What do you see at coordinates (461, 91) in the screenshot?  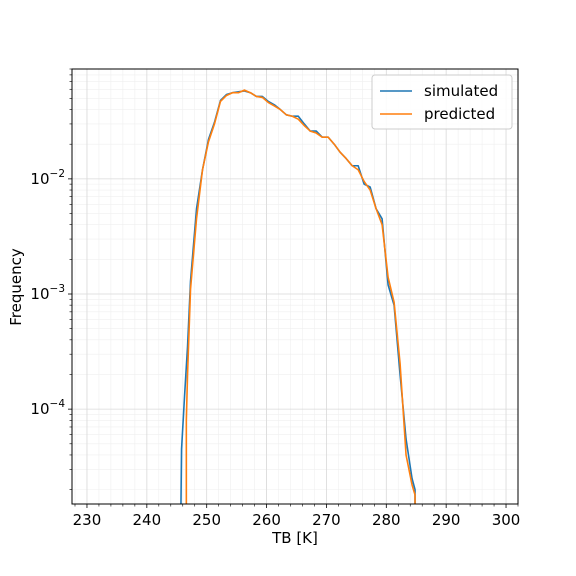 I see `legend-label-simulated: simulated` at bounding box center [461, 91].